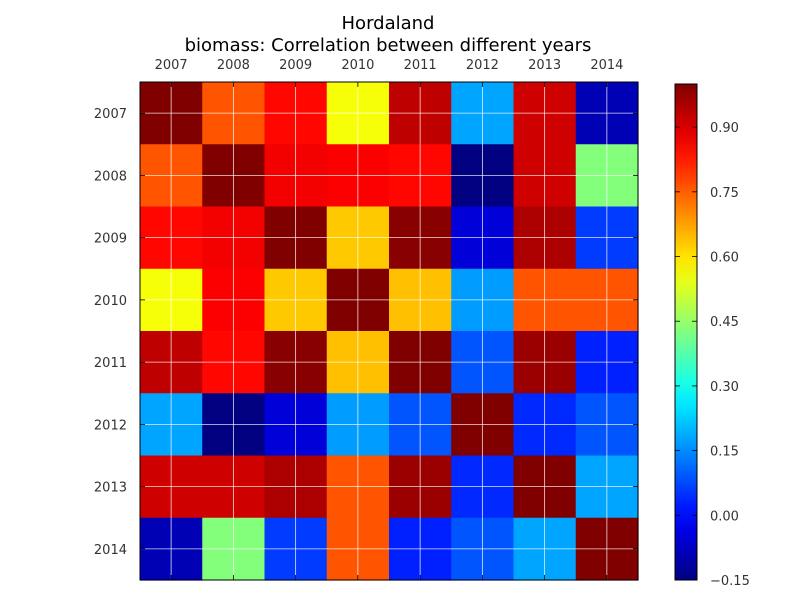 The image size is (800, 604). I want to click on x-tick-label: 2008, so click(233, 65).